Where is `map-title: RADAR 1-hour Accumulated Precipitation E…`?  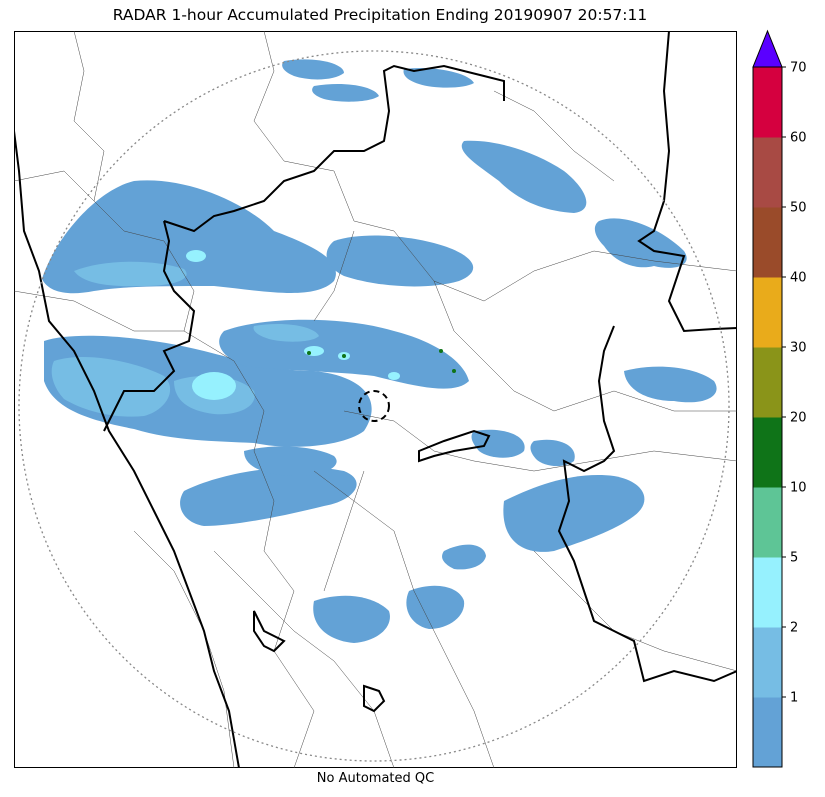
map-title: RADAR 1-hour Accumulated Precipitation E… is located at coordinates (380, 15).